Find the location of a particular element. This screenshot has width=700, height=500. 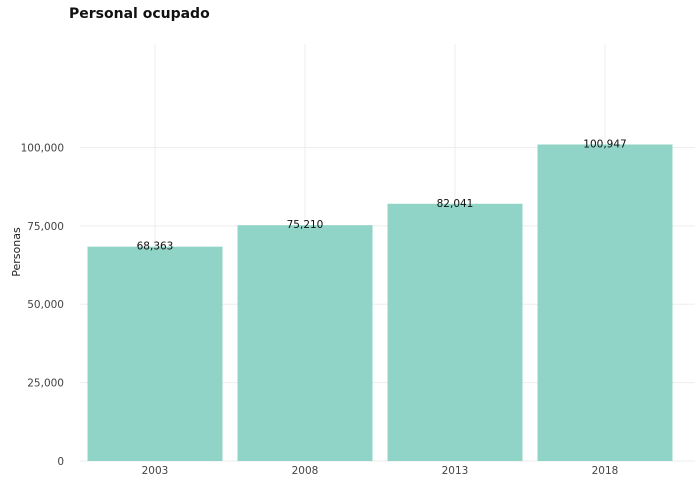

bar-2018 is located at coordinates (605, 302).